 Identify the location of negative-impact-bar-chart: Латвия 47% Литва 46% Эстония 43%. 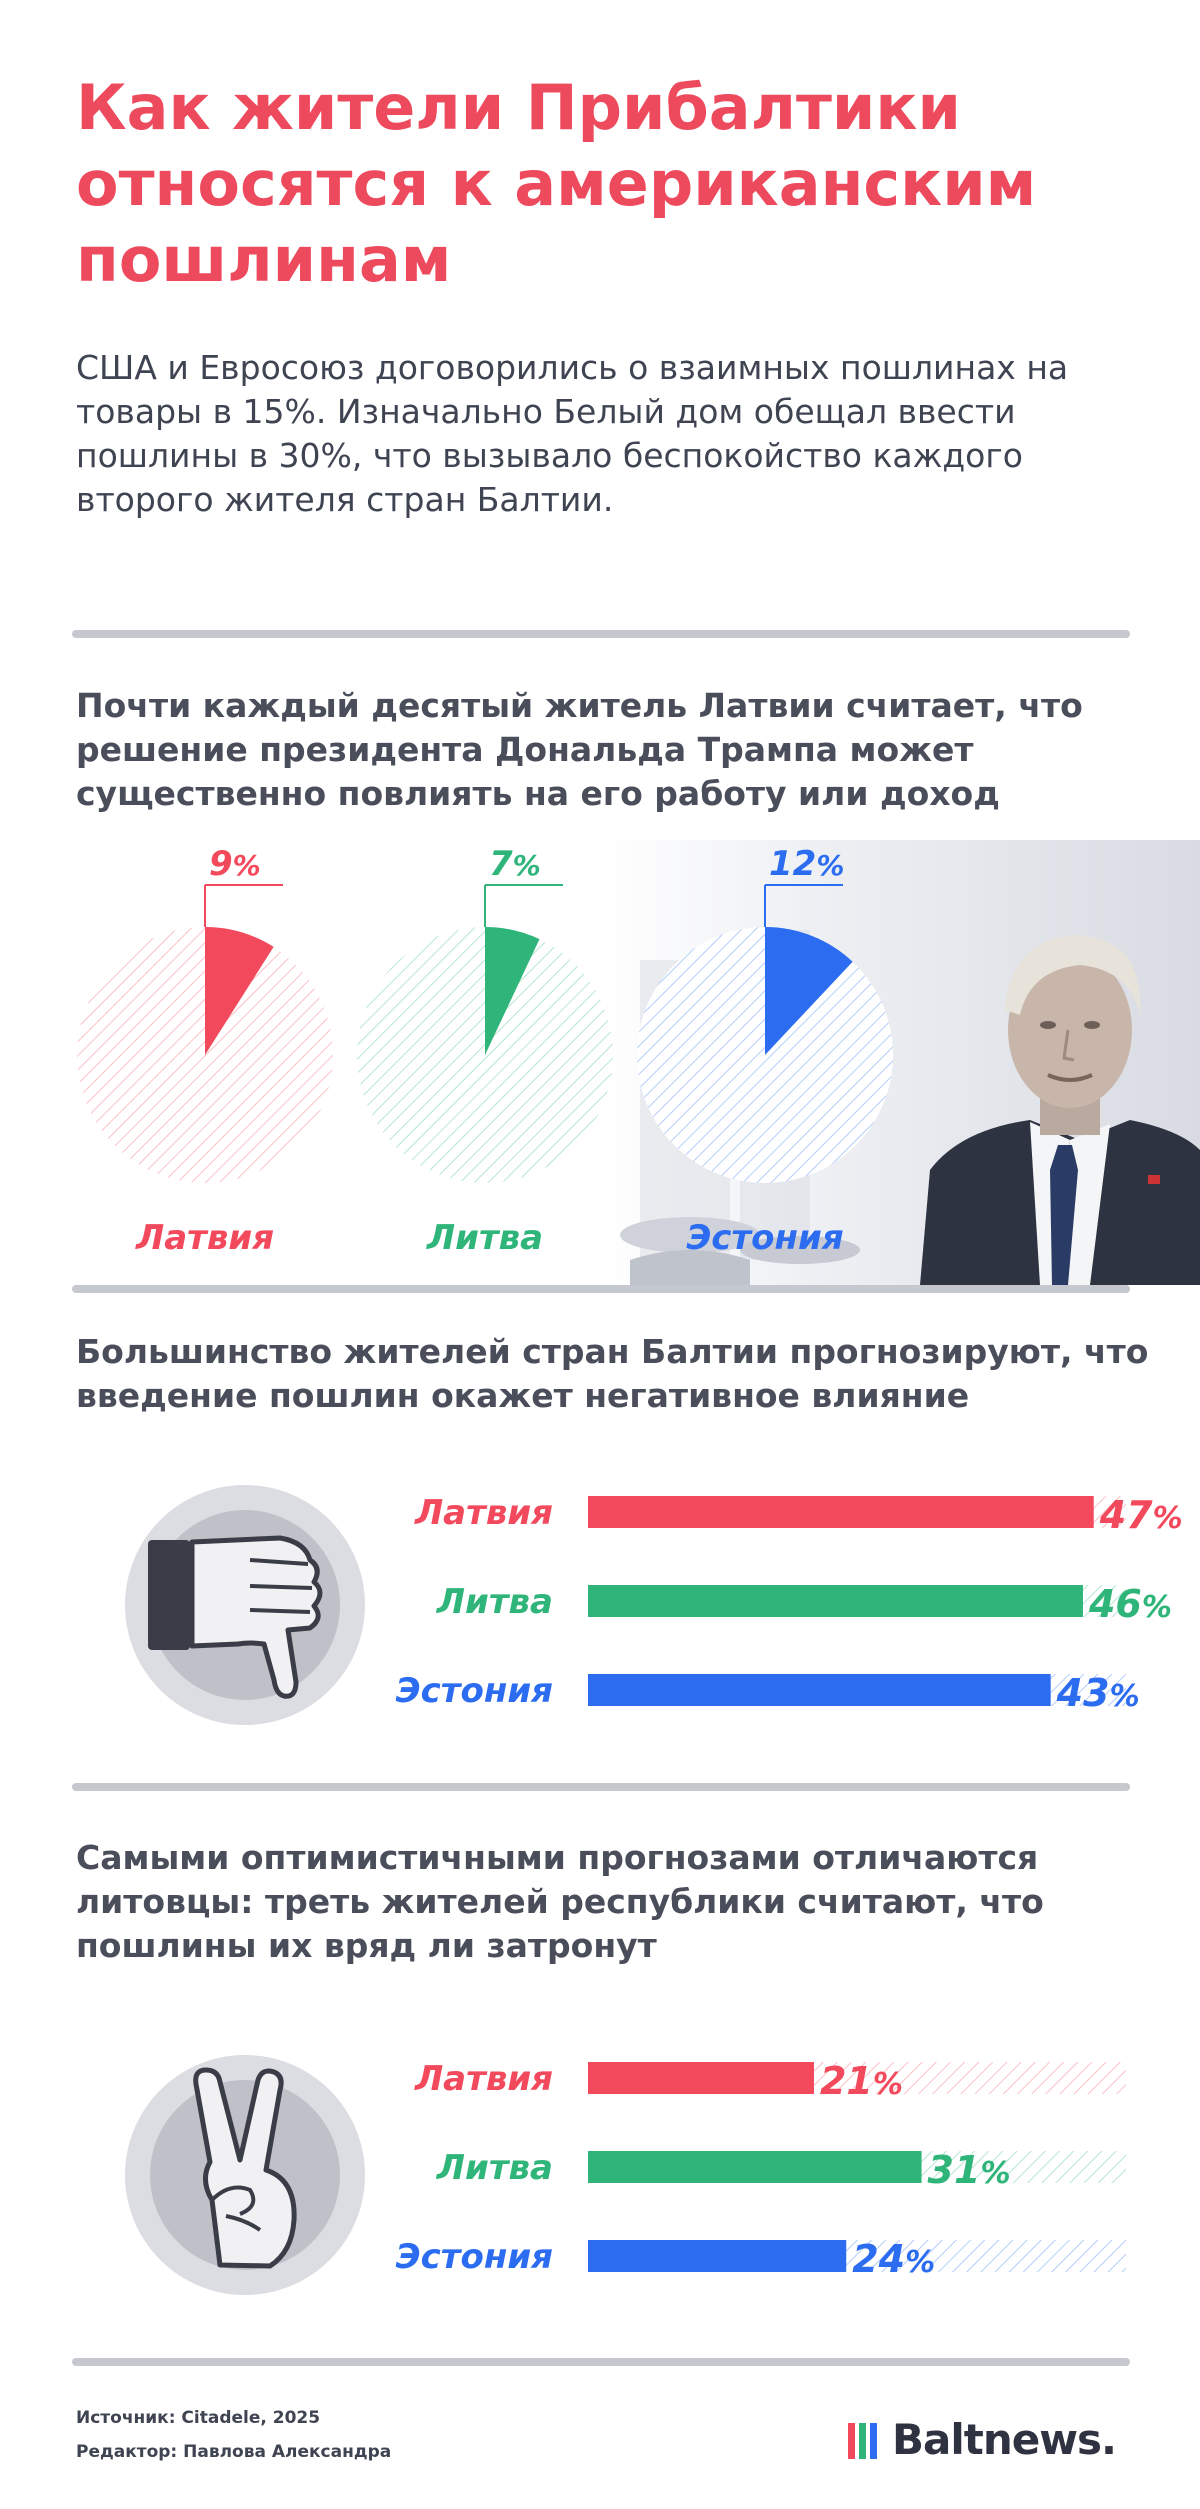
(789, 1604).